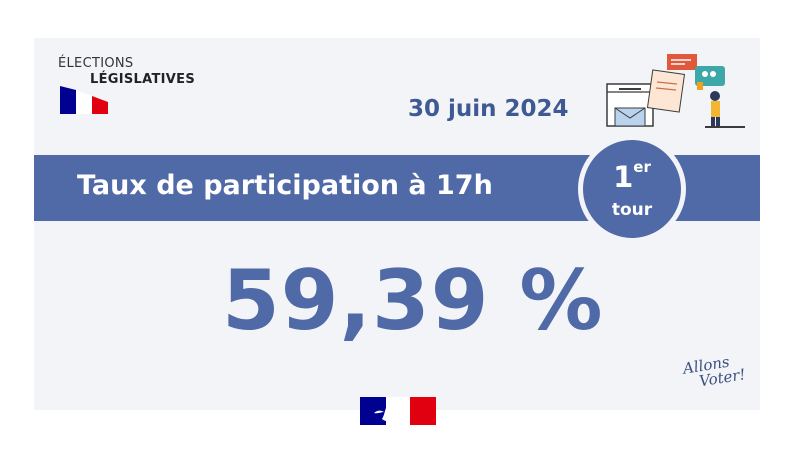  I want to click on banner-title: Taux de participation à 17h, so click(285, 185).